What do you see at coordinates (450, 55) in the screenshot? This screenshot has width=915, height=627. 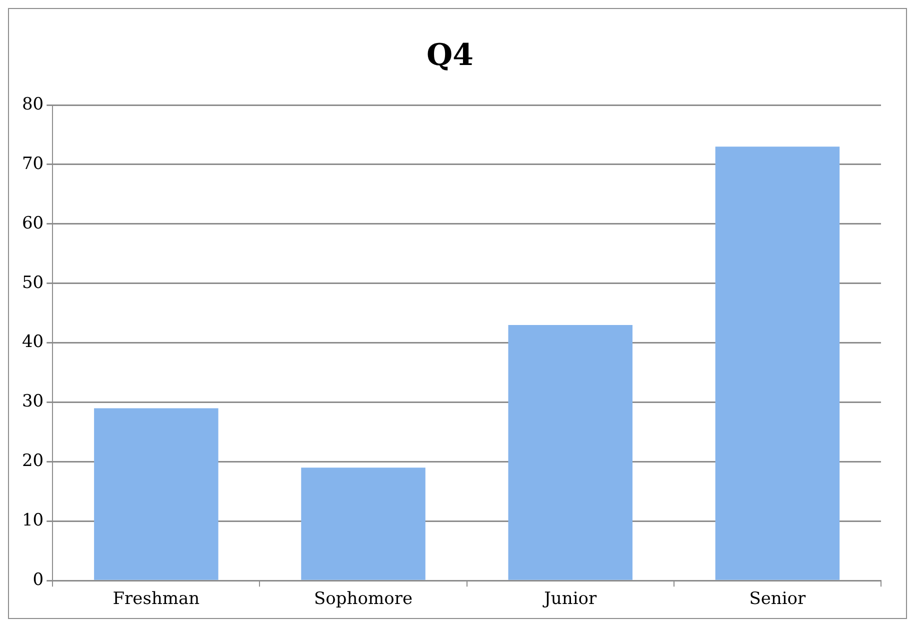 I see `chart-title: Q4` at bounding box center [450, 55].